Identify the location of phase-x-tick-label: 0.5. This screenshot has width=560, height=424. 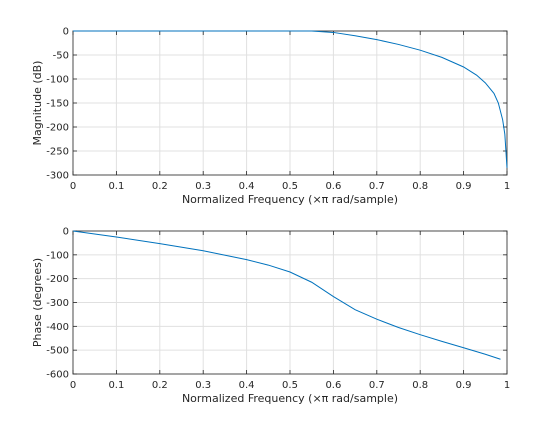
(290, 385).